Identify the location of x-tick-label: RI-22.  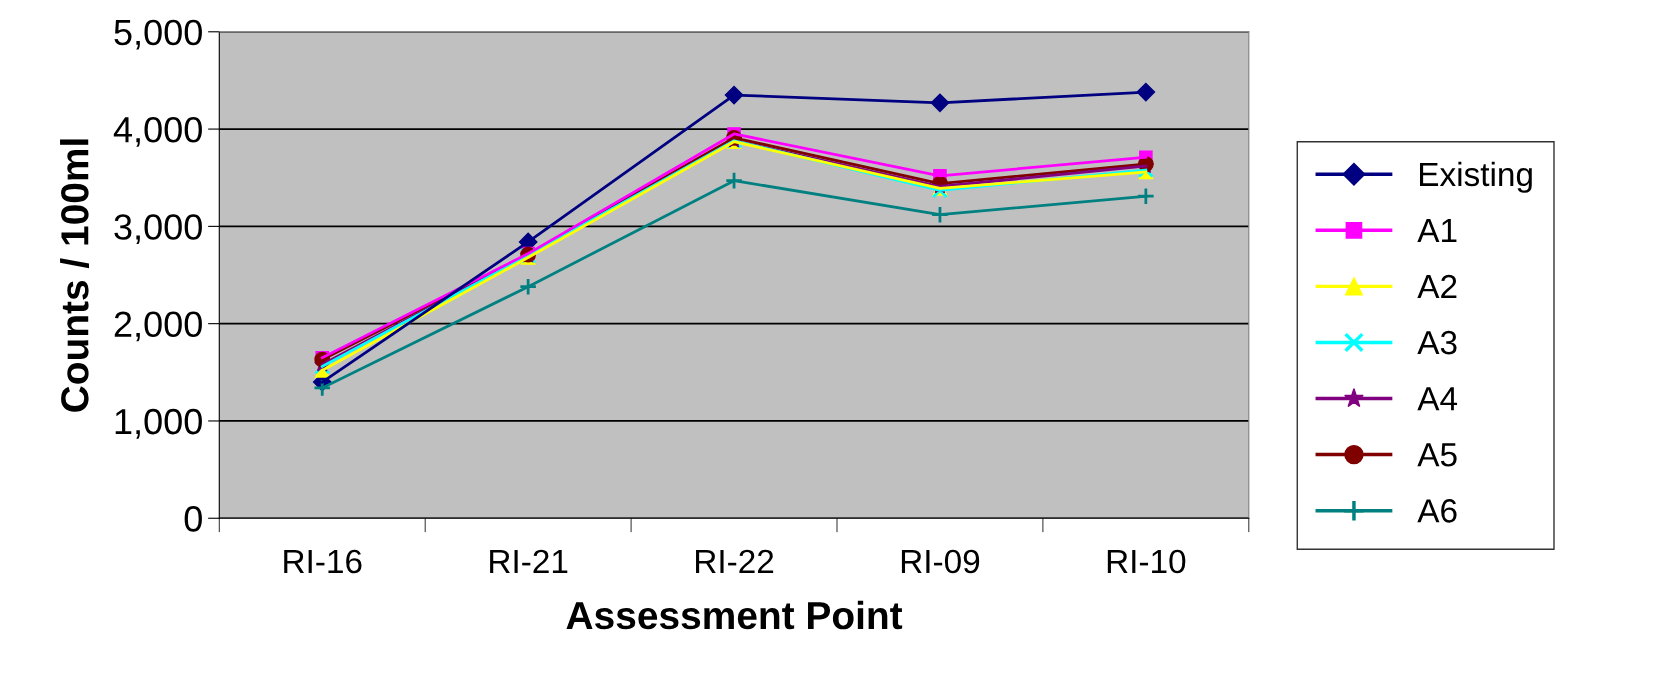
(735, 561).